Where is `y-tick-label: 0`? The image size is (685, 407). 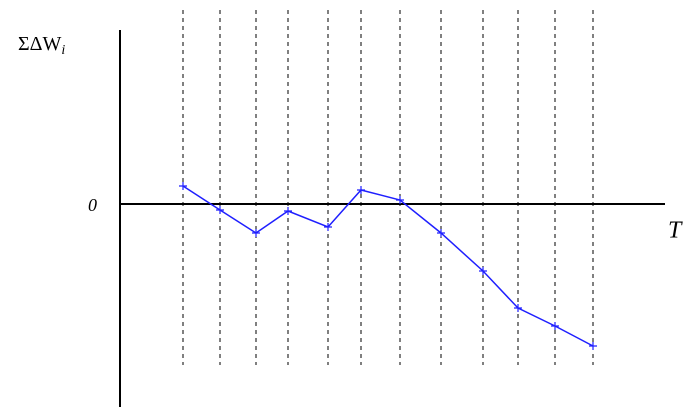
y-tick-label: 0 is located at coordinates (92, 205).